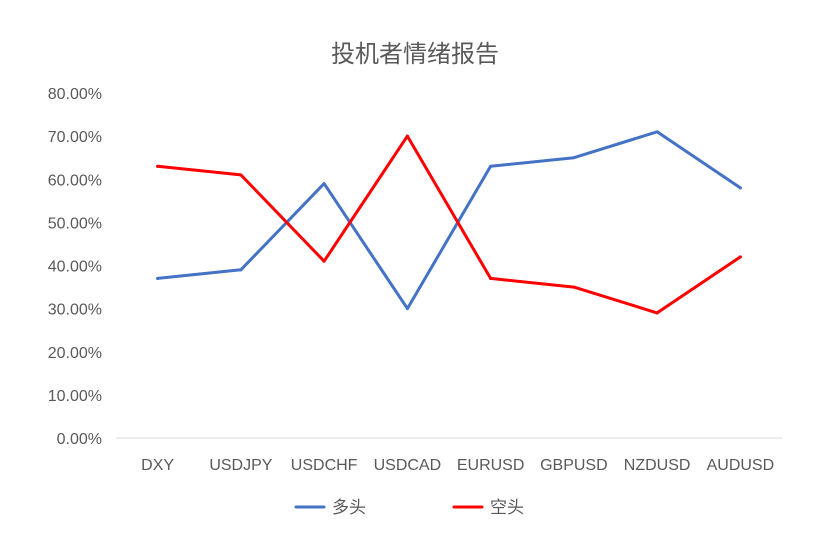 This screenshot has width=831, height=534. I want to click on y-tick-label: 80.00%, so click(75, 94).